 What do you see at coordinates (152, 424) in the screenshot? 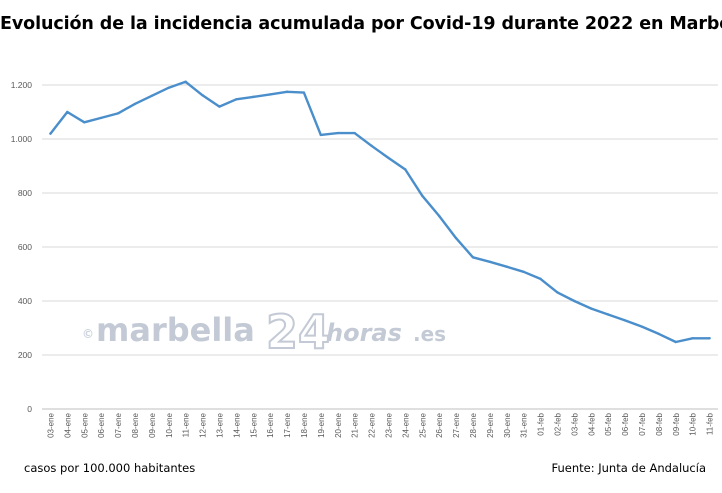
I see `x-tick-label: 09-ene` at bounding box center [152, 424].